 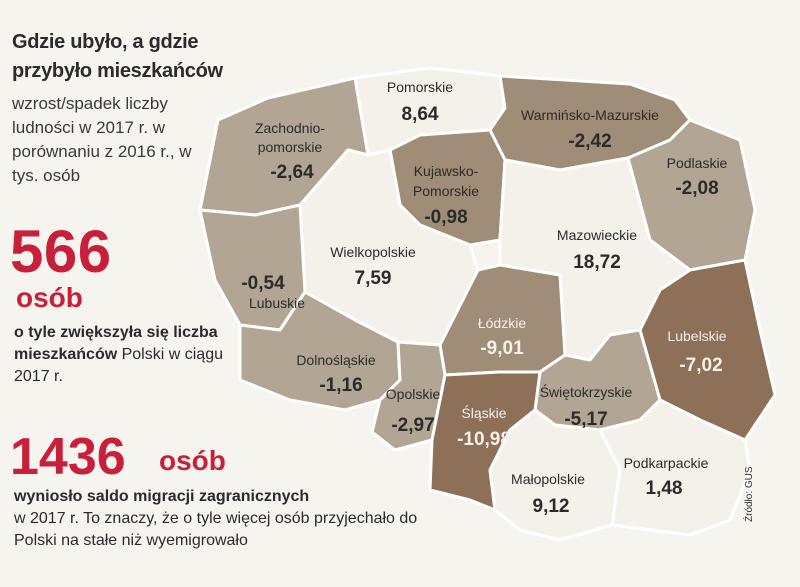 What do you see at coordinates (590, 115) in the screenshot?
I see `label-warminsko-mazurskie-name: Warmińsko-Mazurskie` at bounding box center [590, 115].